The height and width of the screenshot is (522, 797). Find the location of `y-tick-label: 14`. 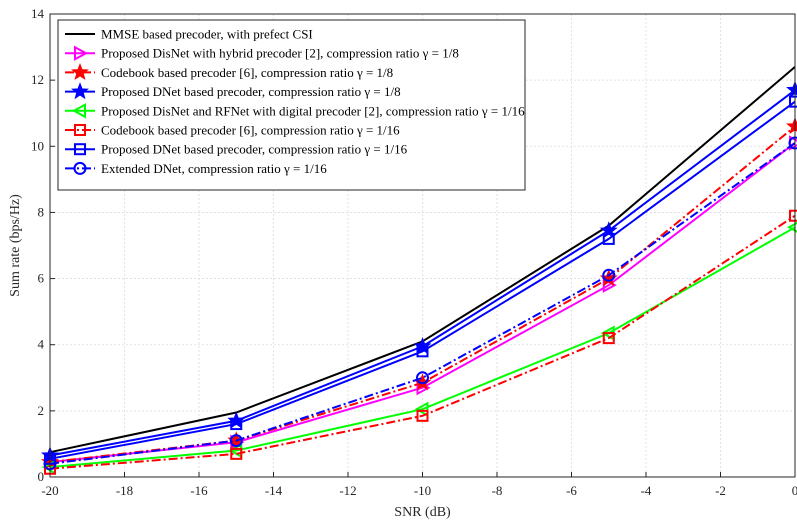

y-tick-label: 14 is located at coordinates (38, 13).